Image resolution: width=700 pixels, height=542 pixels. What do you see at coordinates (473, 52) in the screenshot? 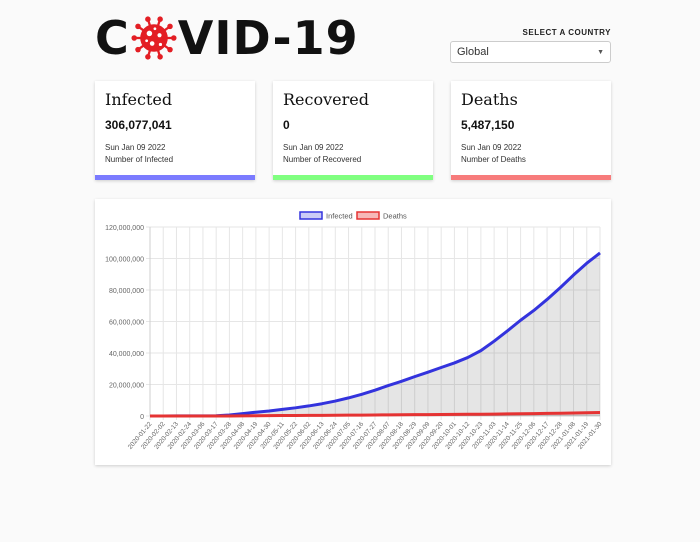
I see `country-value: Global` at bounding box center [473, 52].